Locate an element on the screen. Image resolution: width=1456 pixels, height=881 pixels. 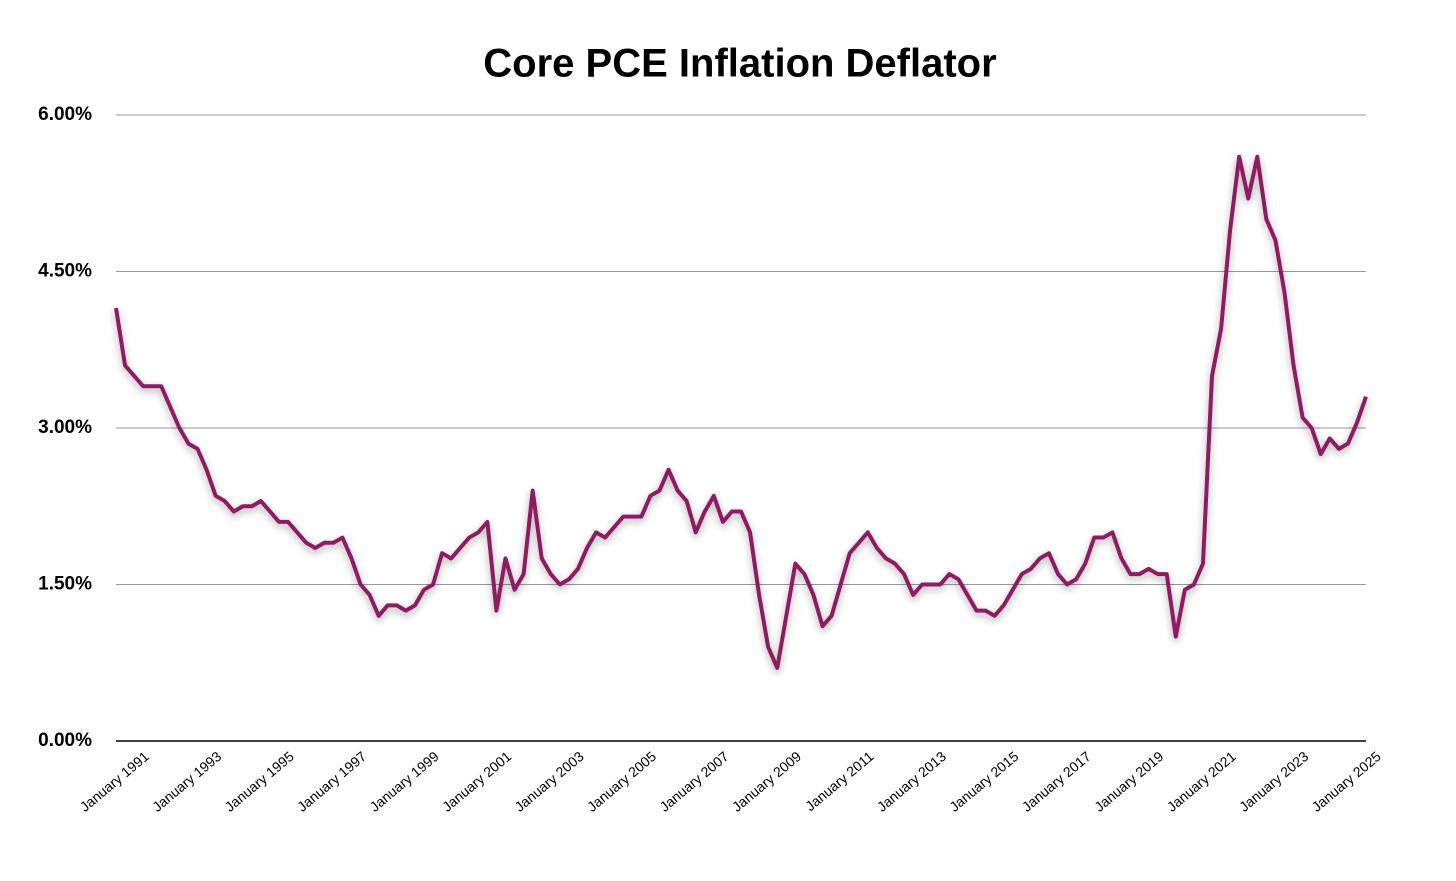
x-tick-label: January 1995 is located at coordinates (259, 781).